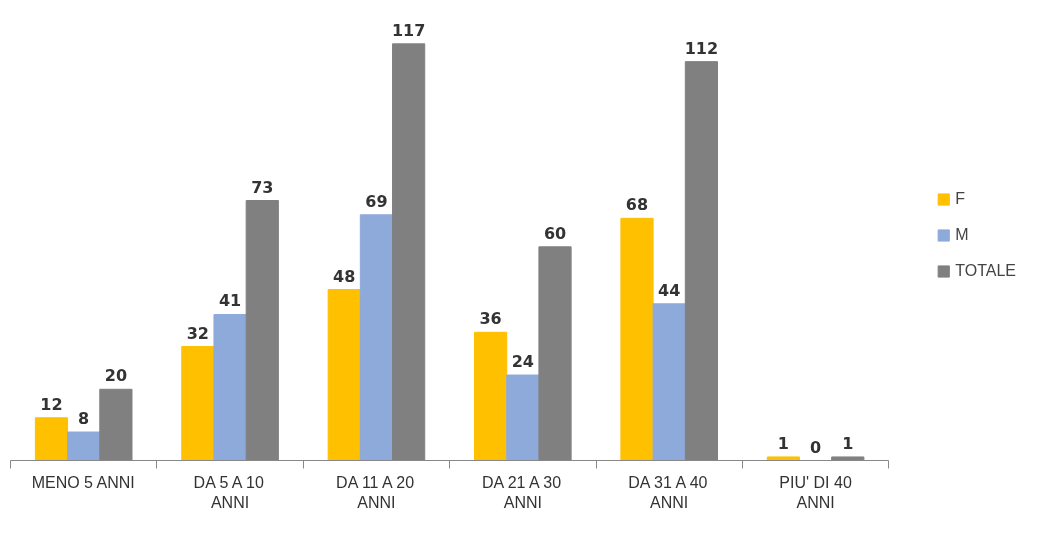 The width and height of the screenshot is (1047, 555). What do you see at coordinates (197, 333) in the screenshot?
I see `data-label: 32` at bounding box center [197, 333].